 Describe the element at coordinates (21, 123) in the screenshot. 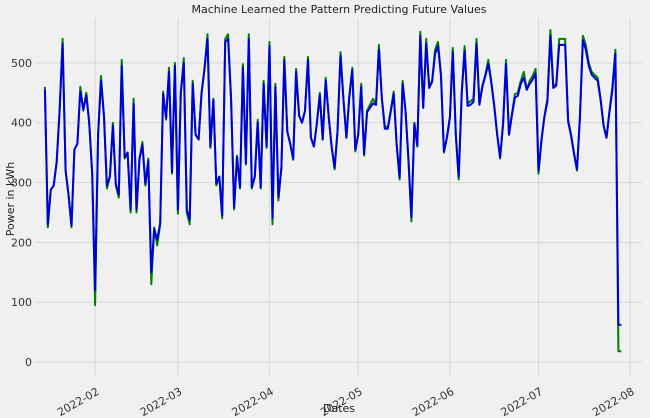

I see `y-tick-label: 400` at that location.